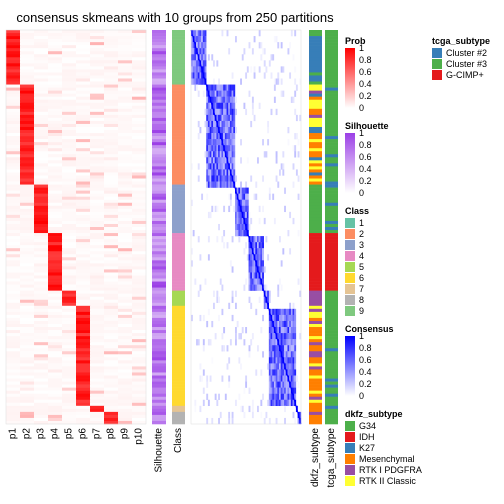 This screenshot has width=504, height=504. Describe the element at coordinates (178, 227) in the screenshot. I see `class-annotation` at that location.